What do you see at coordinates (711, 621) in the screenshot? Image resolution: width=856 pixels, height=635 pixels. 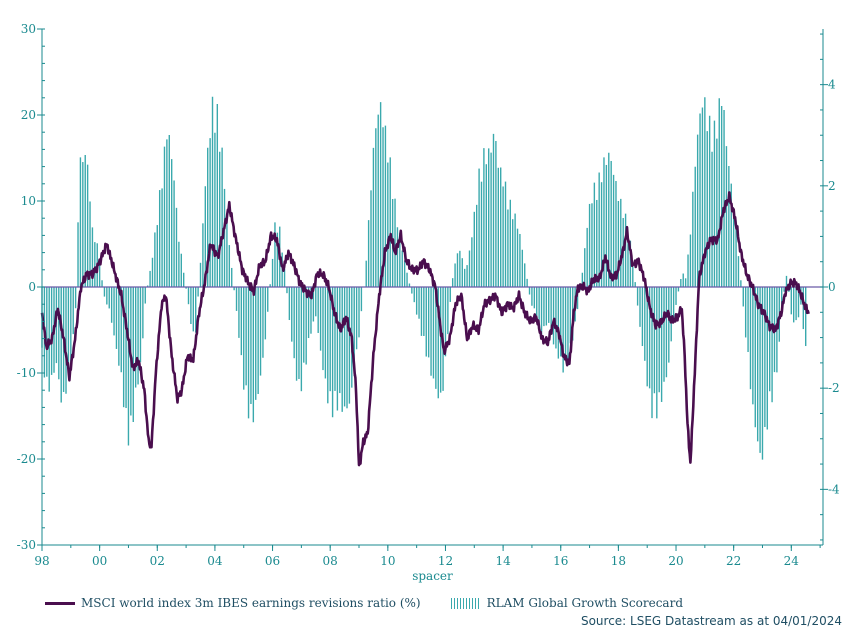 I see `source-note: Source: LSEG Datastream as at 04/01/2024` at bounding box center [711, 621].